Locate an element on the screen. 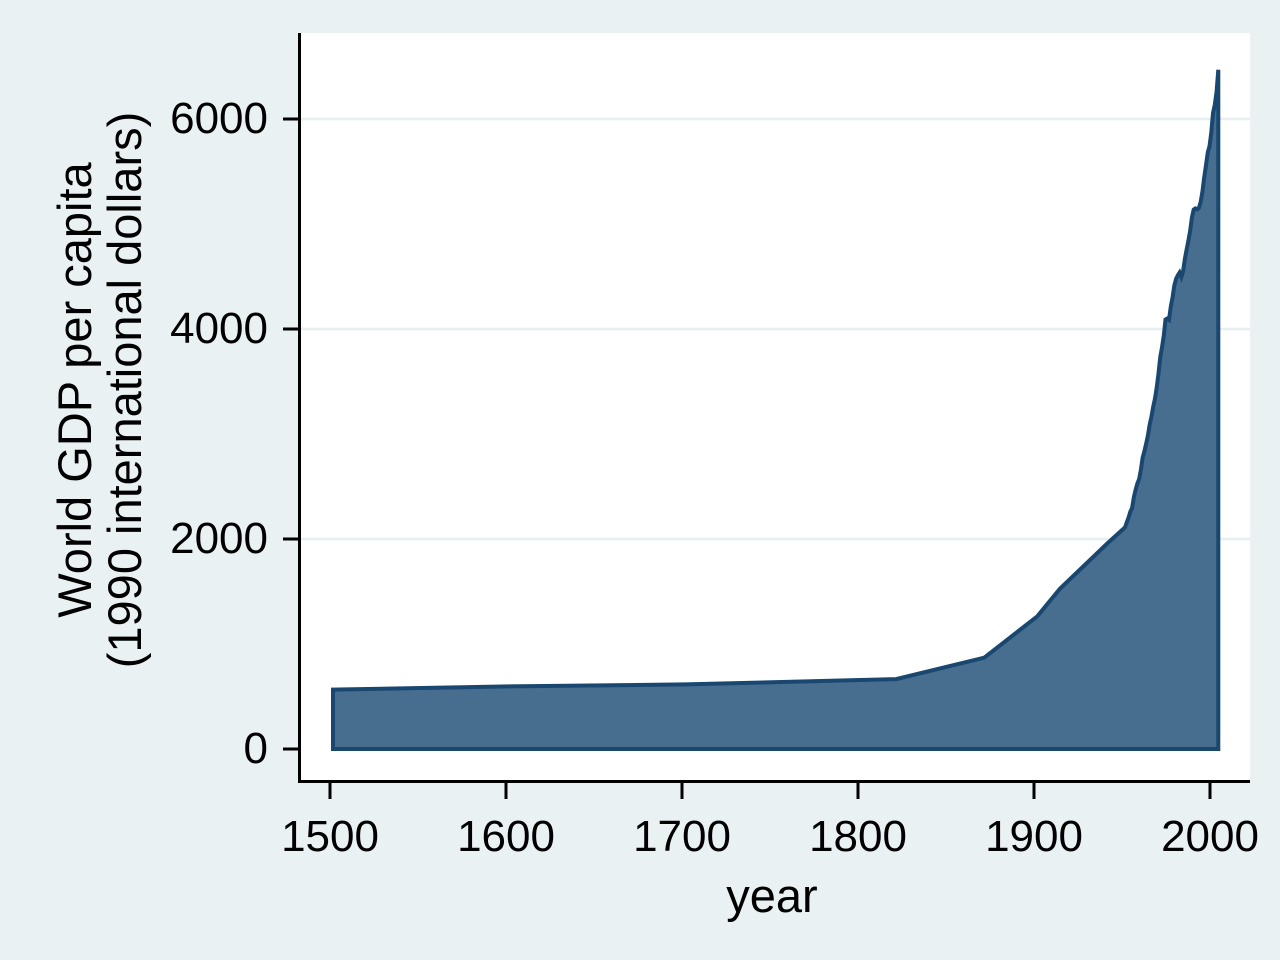 The height and width of the screenshot is (960, 1280). x-tick-label: 1900 is located at coordinates (1034, 836).